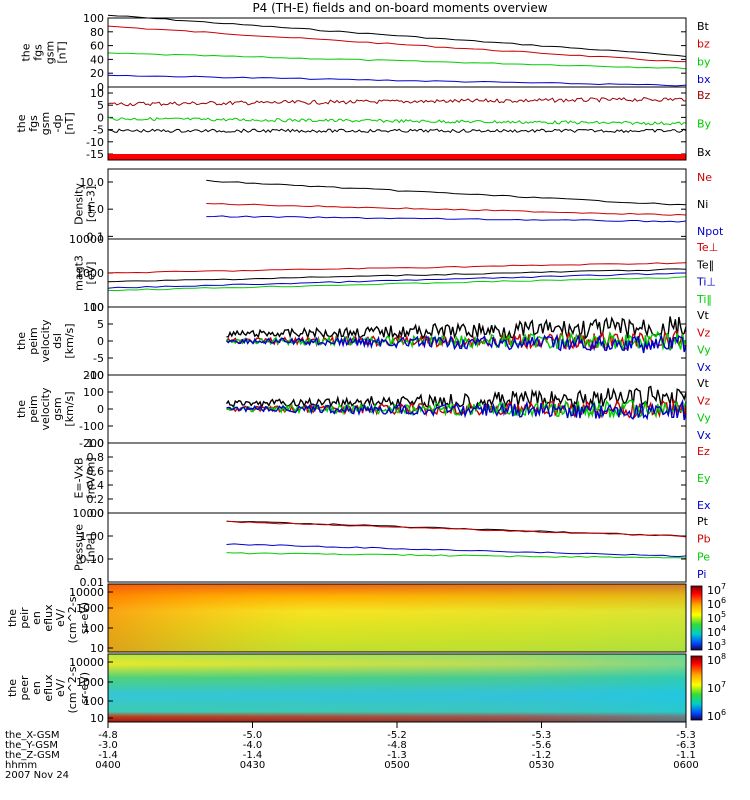 Image resolution: width=750 pixels, height=800 pixels. I want to click on y-axis-title: sr-eV), so click(84, 688).